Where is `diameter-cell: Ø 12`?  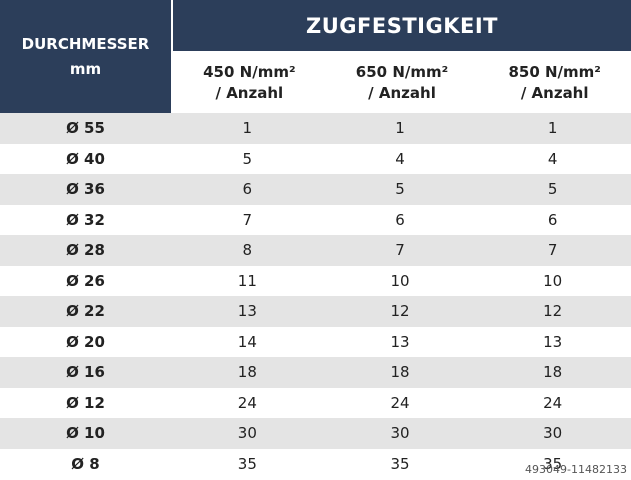
diameter-cell: Ø 12 is located at coordinates (85, 402).